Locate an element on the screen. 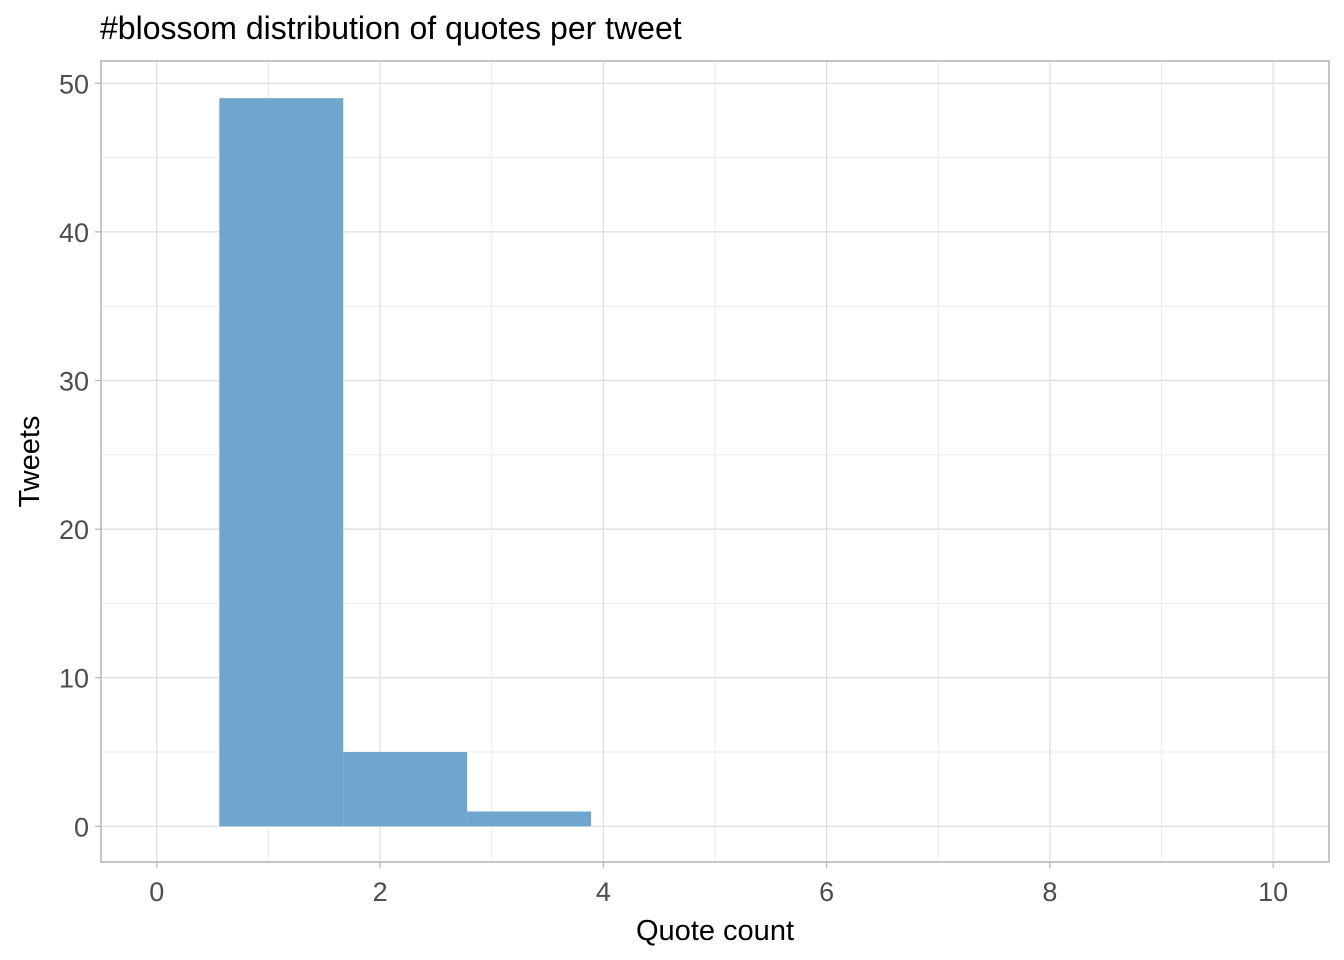  x-tick-label: 4 is located at coordinates (603, 892).